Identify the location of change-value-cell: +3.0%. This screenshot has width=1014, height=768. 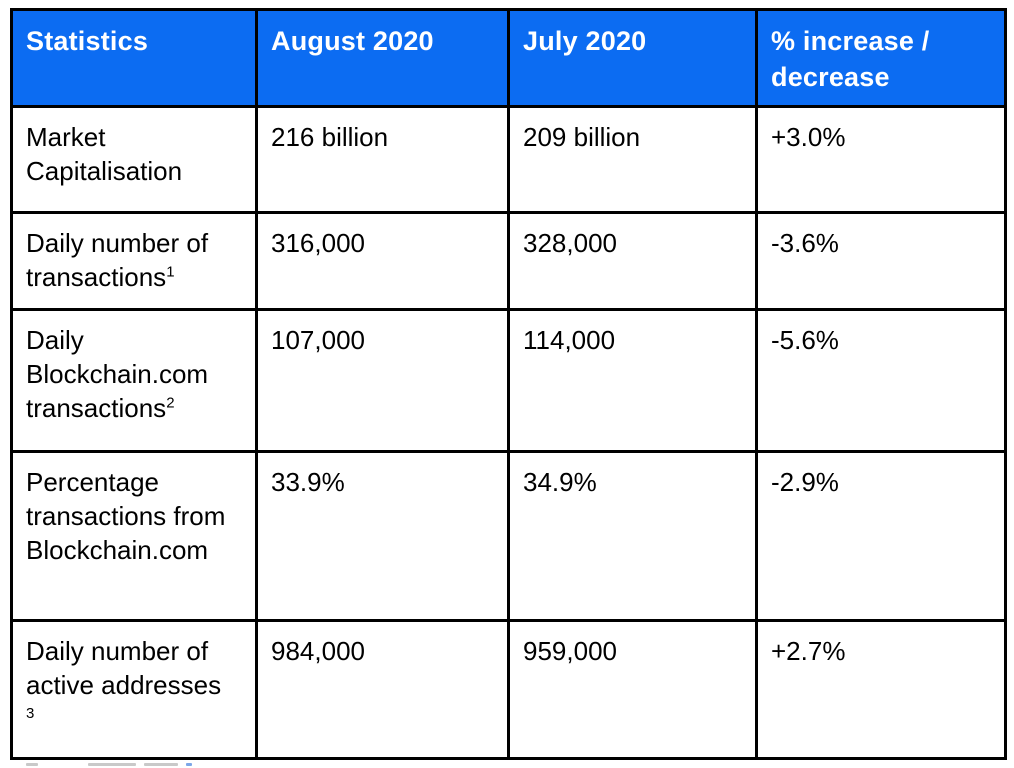
(881, 159).